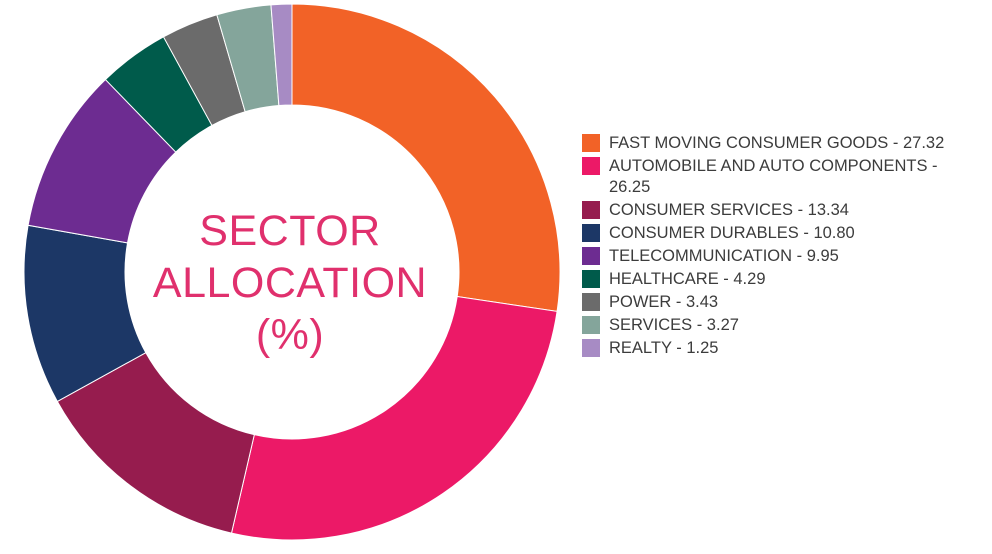 This screenshot has width=992, height=554. What do you see at coordinates (773, 176) in the screenshot?
I see `legend-label: AUTOMOBILE AND AUTO COMPONENTS - 26.25` at bounding box center [773, 176].